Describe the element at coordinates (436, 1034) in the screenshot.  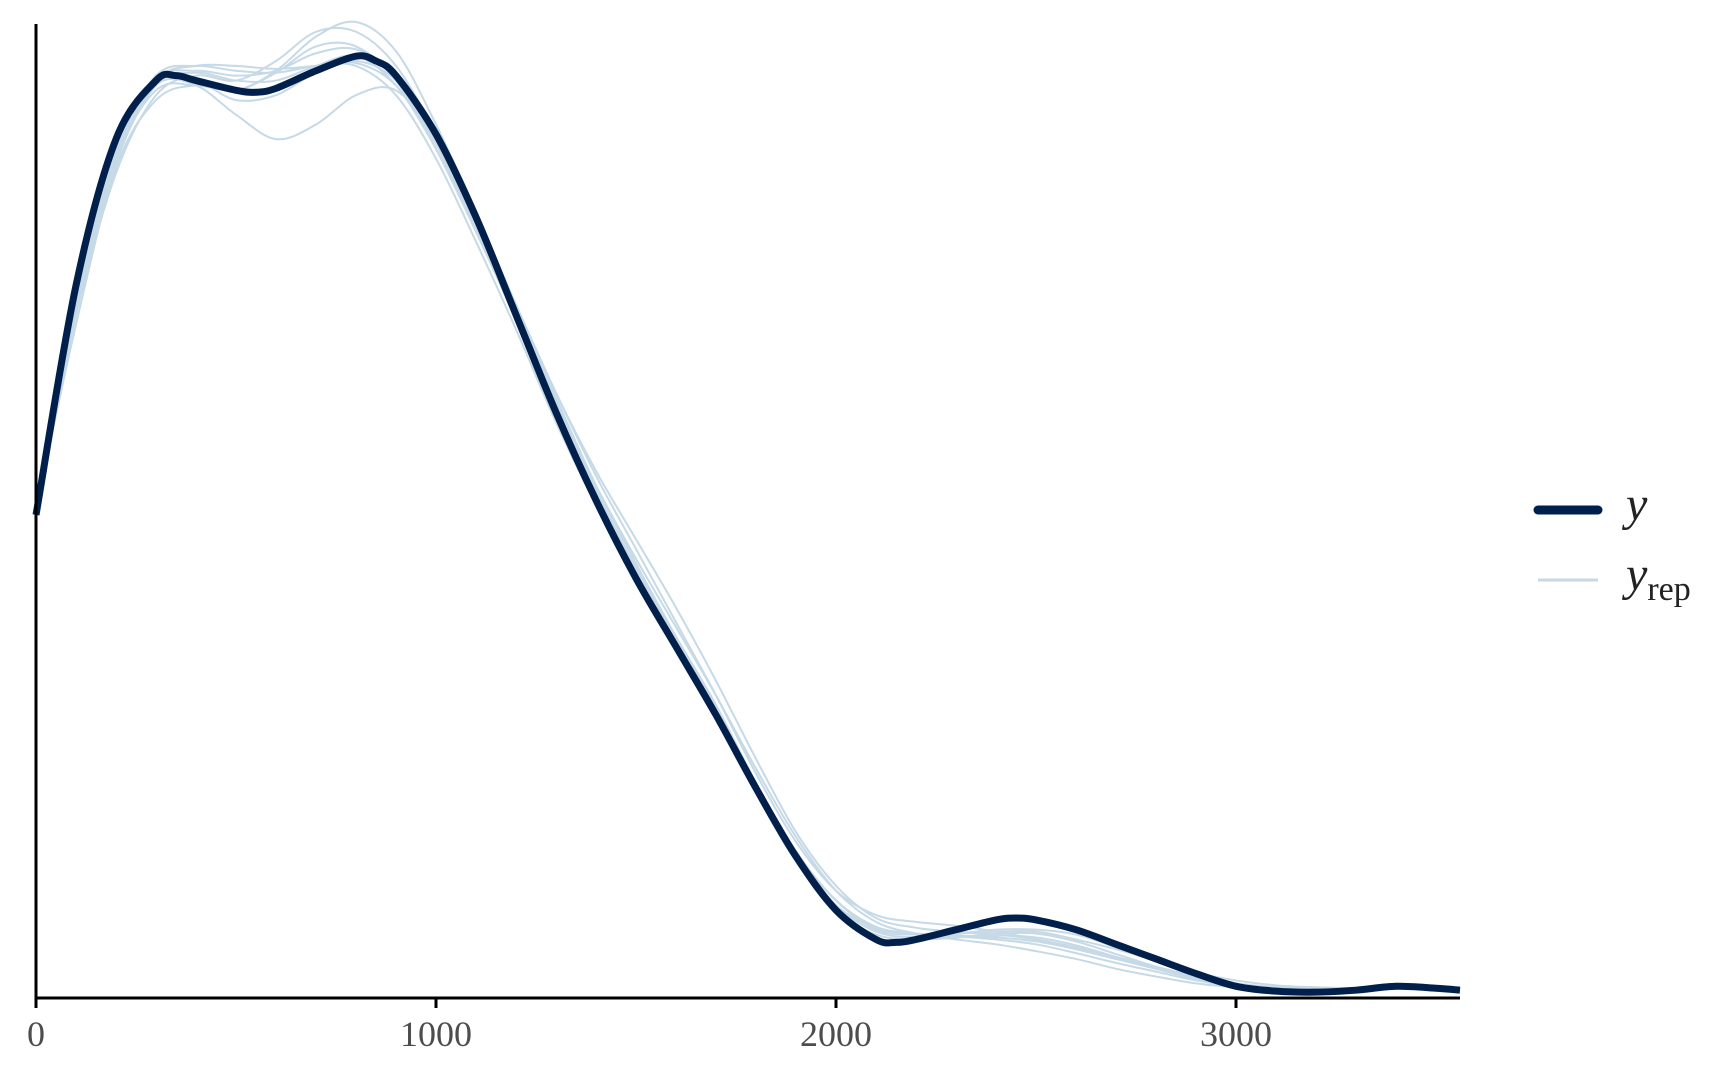
I see `x-tick-label-1000: 1000` at that location.